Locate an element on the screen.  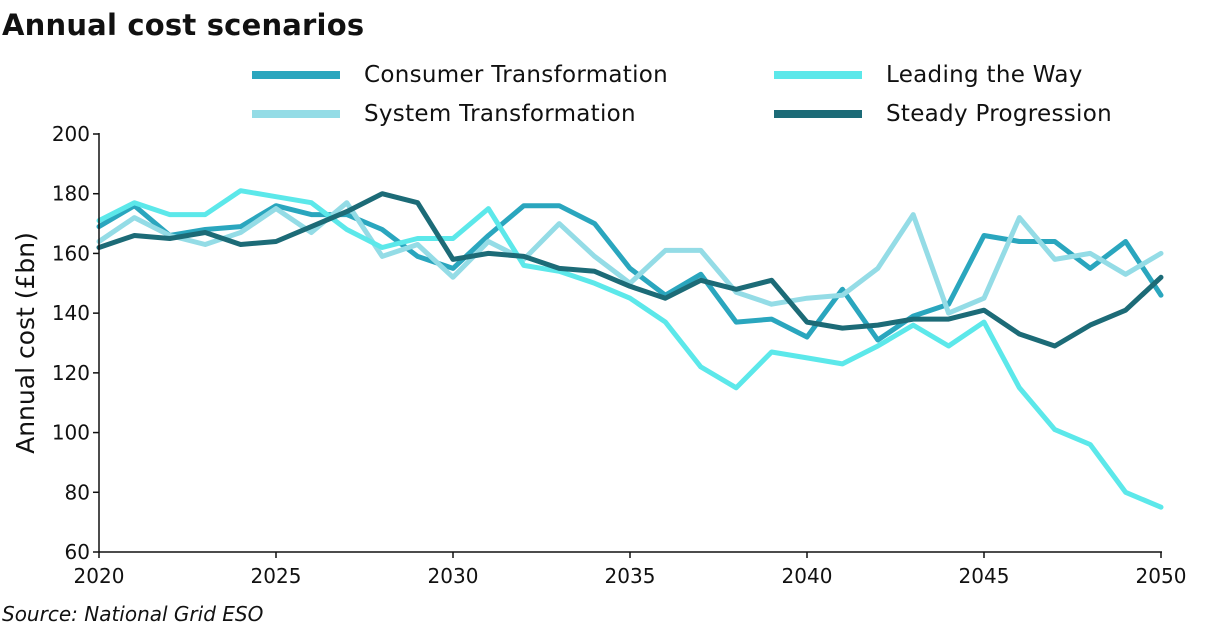
y-axis-title: Annual cost (£bn) is located at coordinates (25, 343).